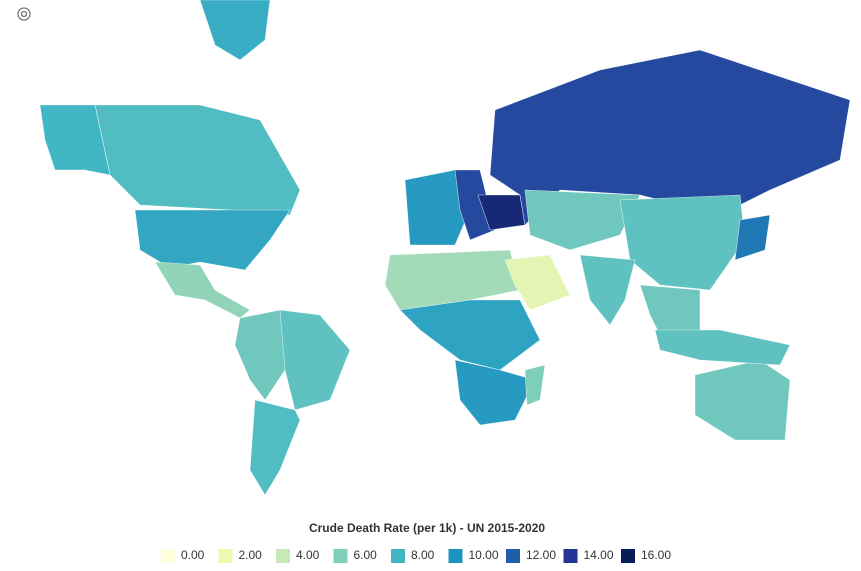 The height and width of the screenshot is (571, 861). What do you see at coordinates (251, 555) in the screenshot?
I see `legend-label: 2.00` at bounding box center [251, 555].